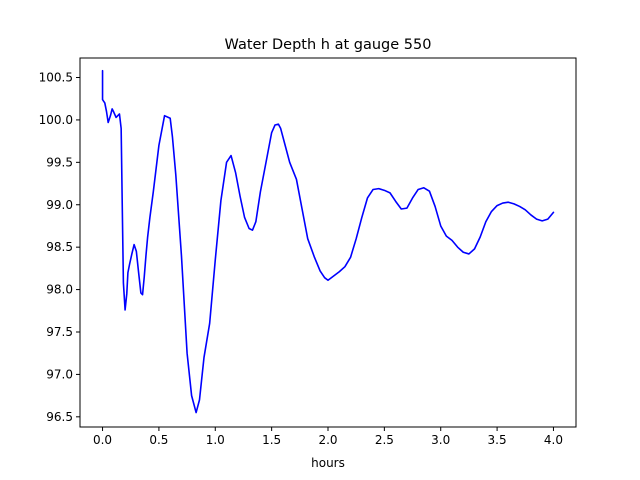 The image size is (640, 480). What do you see at coordinates (215, 440) in the screenshot?
I see `x-tick-label: 1.0` at bounding box center [215, 440].